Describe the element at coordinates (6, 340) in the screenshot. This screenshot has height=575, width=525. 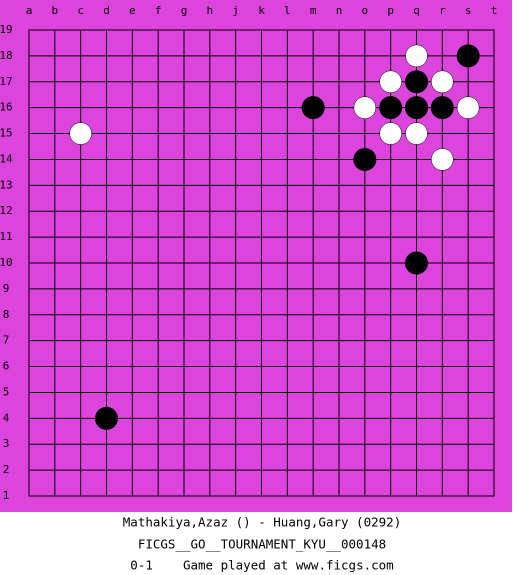
I see `row-label: 7` at that location.